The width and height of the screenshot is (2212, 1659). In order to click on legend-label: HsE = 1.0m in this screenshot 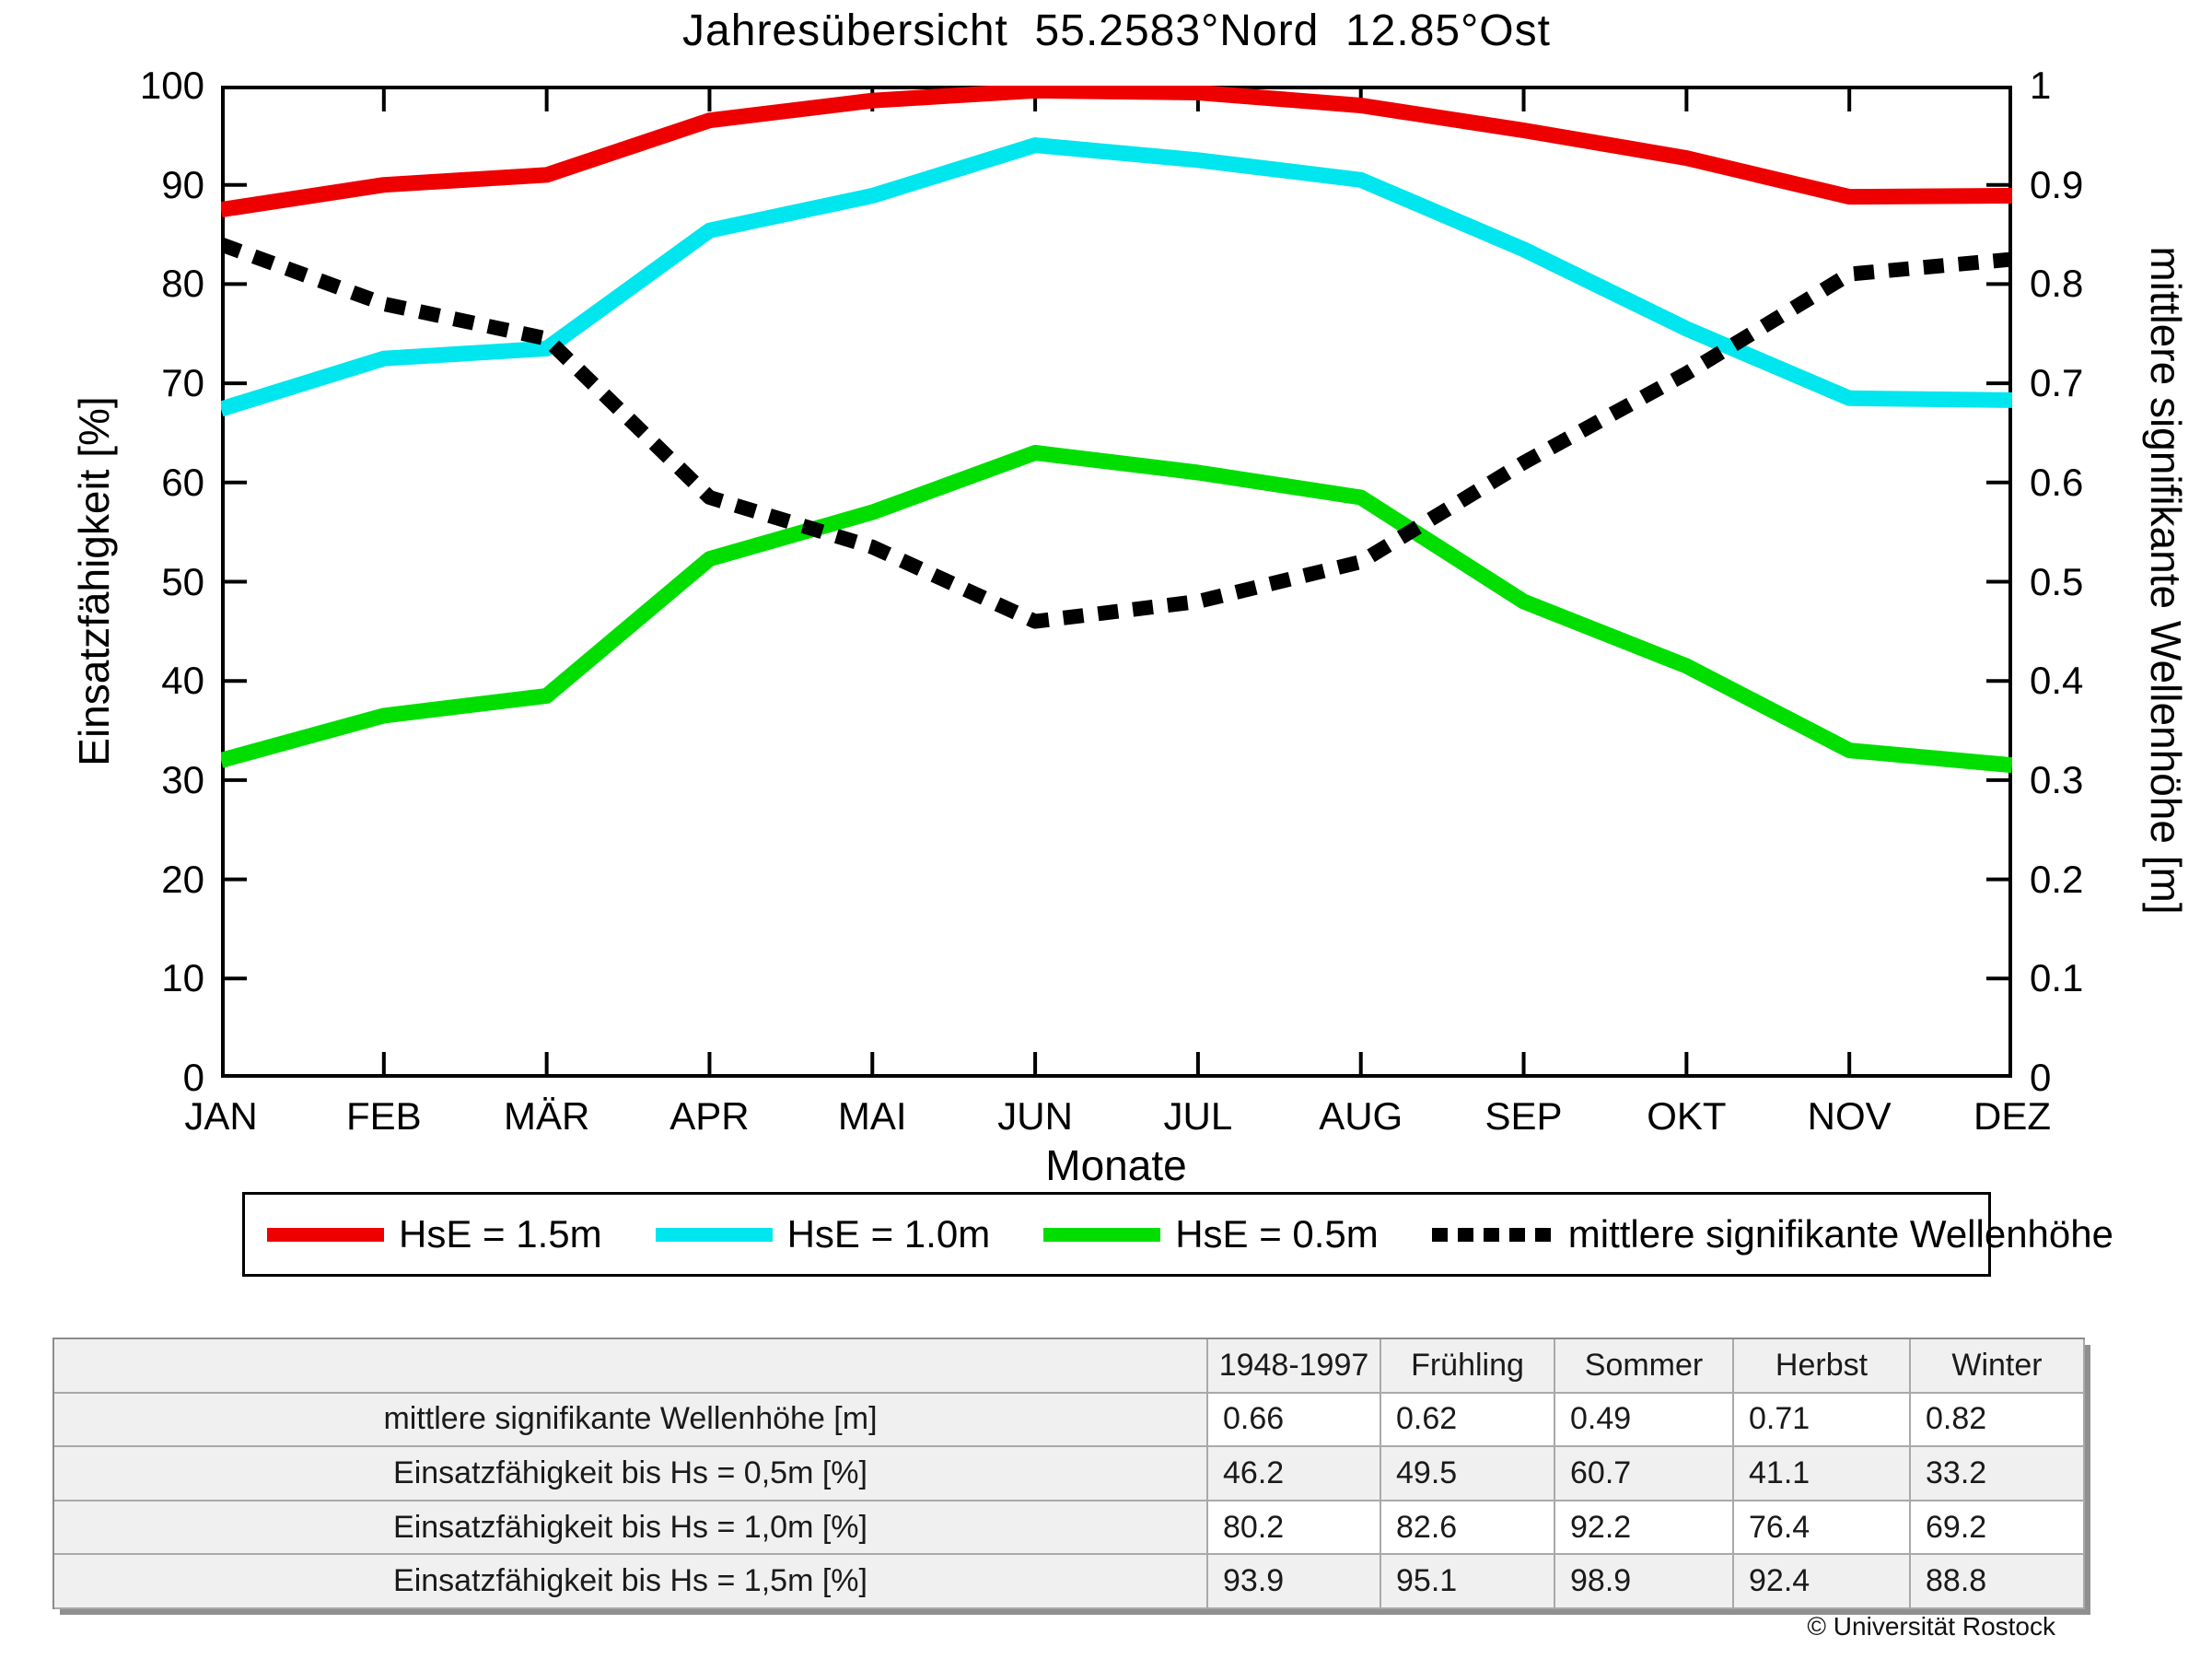, I will do `click(889, 1234)`.